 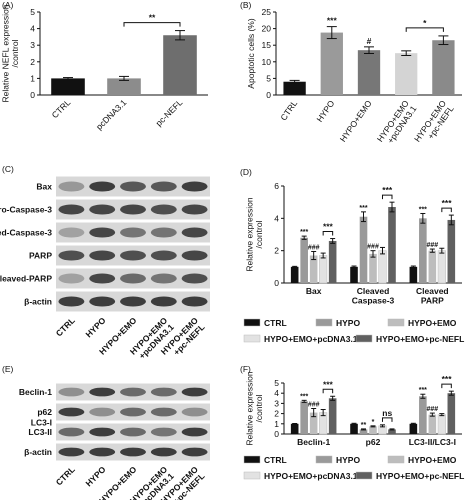 What do you see at coordinates (267, 12) in the screenshot?
I see `y-tick-label: 25` at bounding box center [267, 12].